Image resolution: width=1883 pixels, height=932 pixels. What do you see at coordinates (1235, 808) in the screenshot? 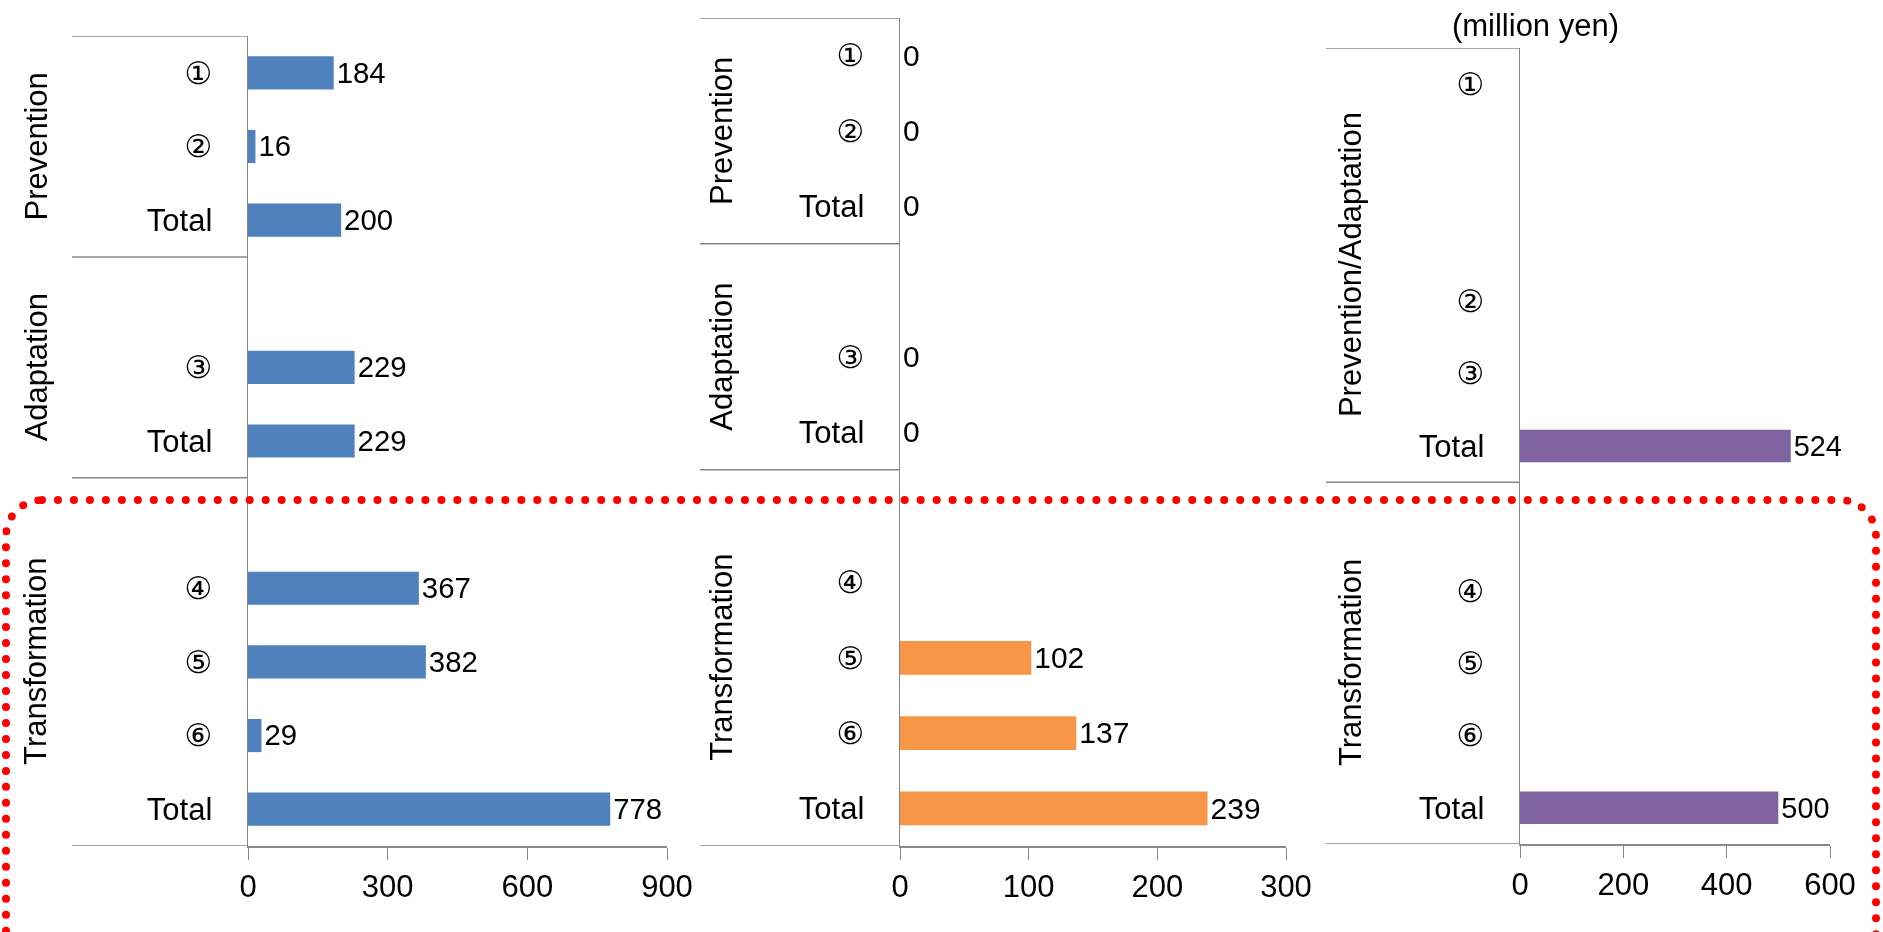
I see `data-label: 239` at bounding box center [1235, 808].